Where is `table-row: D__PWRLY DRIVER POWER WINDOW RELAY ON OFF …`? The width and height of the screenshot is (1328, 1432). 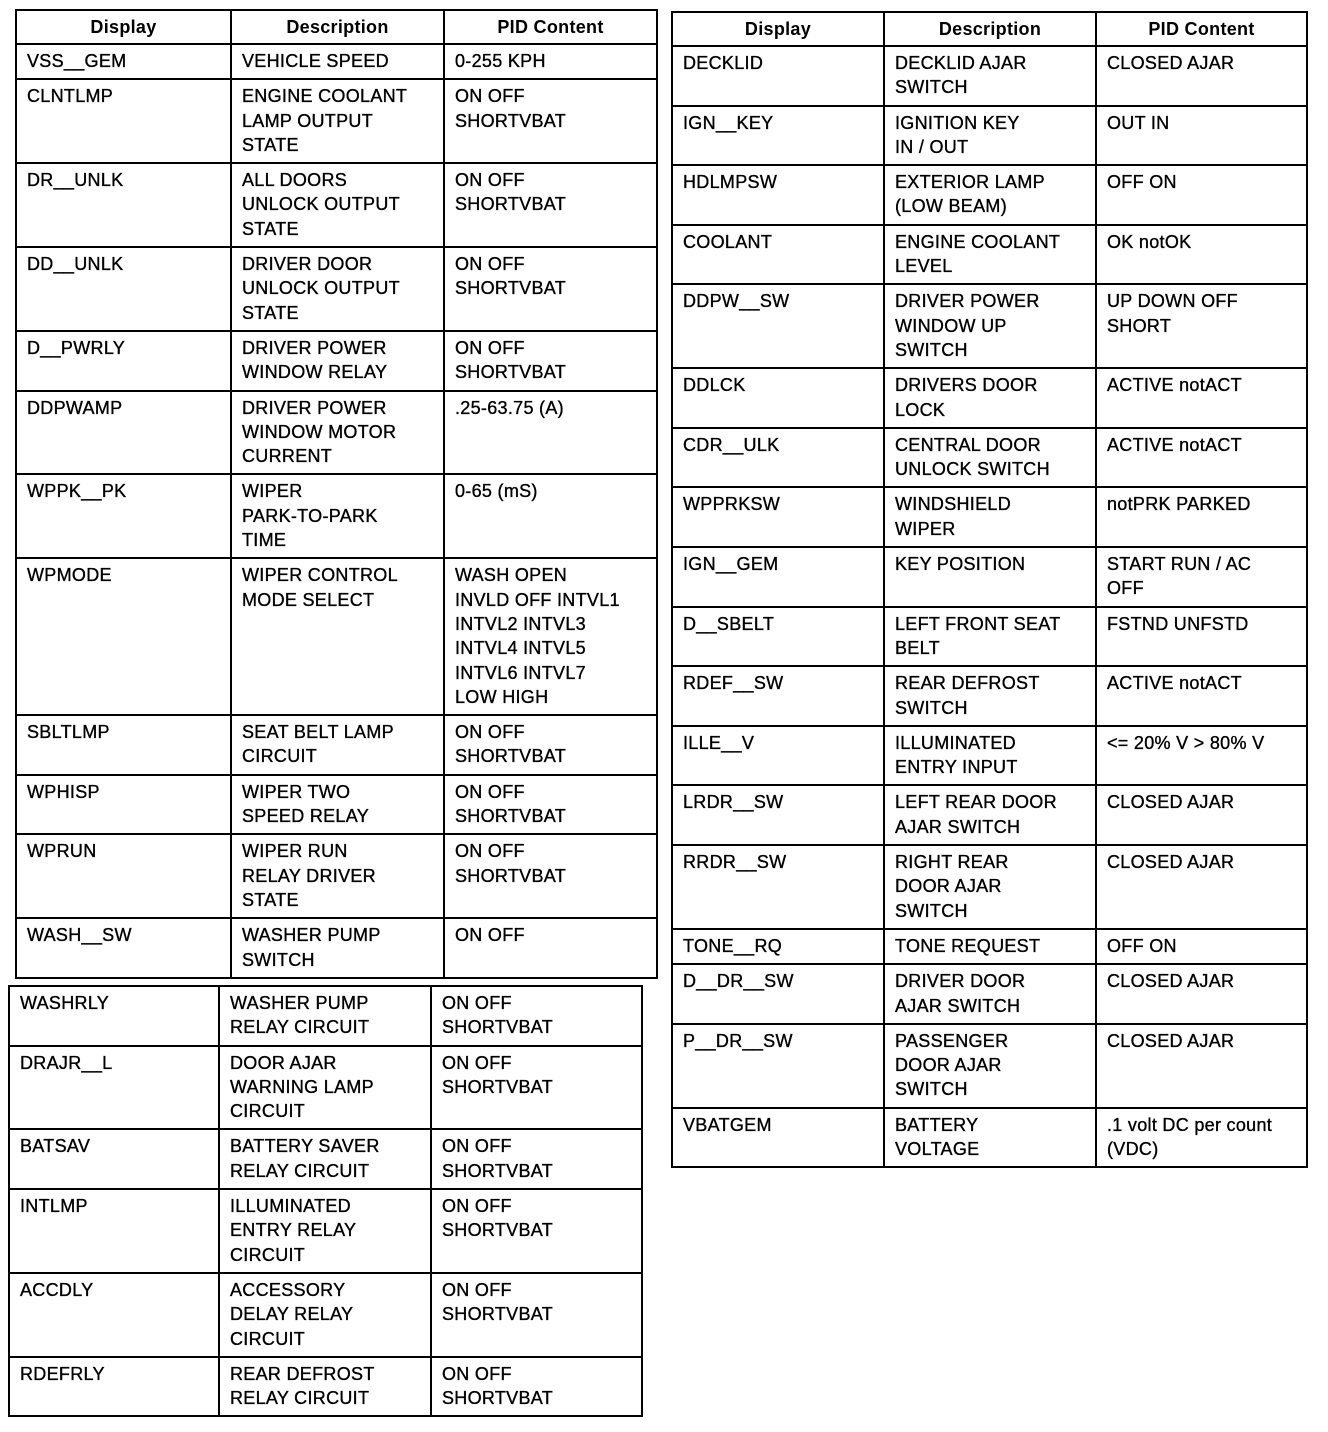
table-row: D__PWRLY DRIVER POWER WINDOW RELAY ON OFF … is located at coordinates (336, 360).